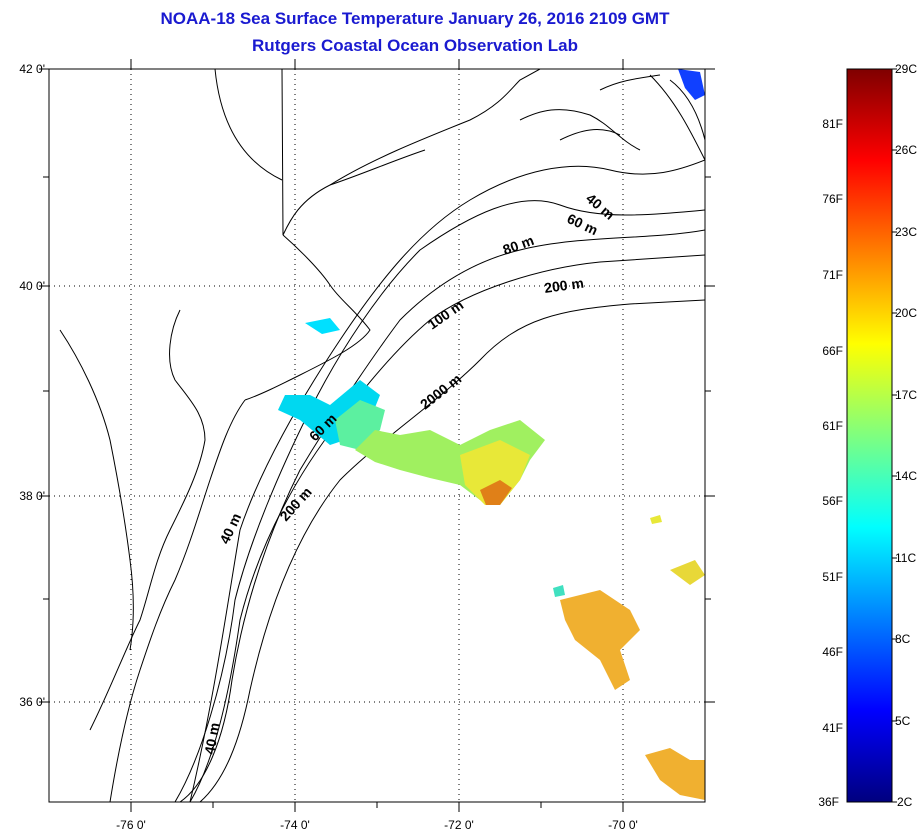 The height and width of the screenshot is (832, 920). Describe the element at coordinates (903, 721) in the screenshot. I see `cb-label-c: 5C` at that location.